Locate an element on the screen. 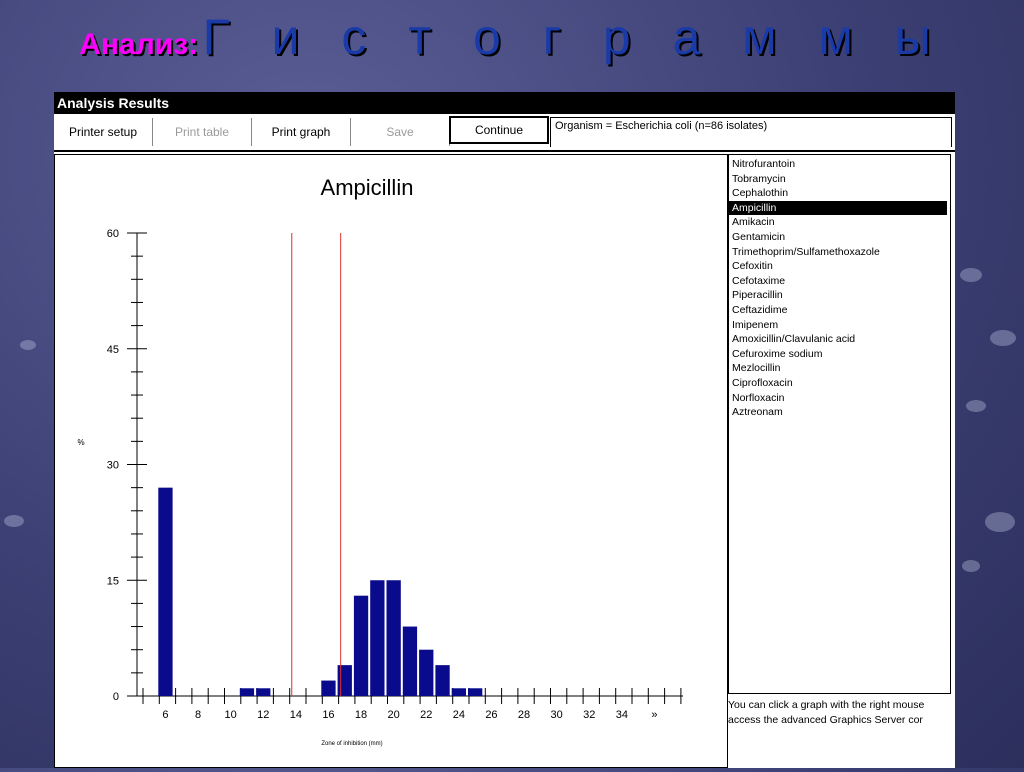  x-tick-label: 6 is located at coordinates (165, 715).